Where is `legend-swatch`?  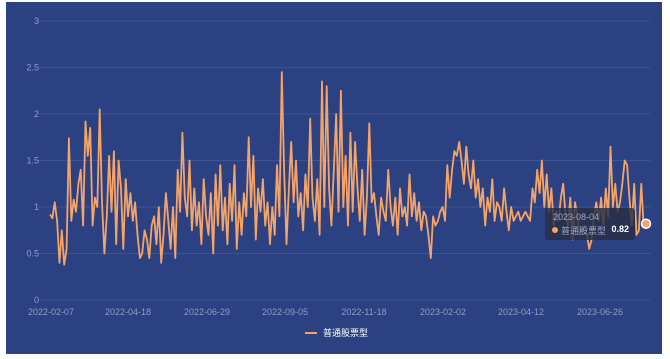 legend-swatch is located at coordinates (311, 332).